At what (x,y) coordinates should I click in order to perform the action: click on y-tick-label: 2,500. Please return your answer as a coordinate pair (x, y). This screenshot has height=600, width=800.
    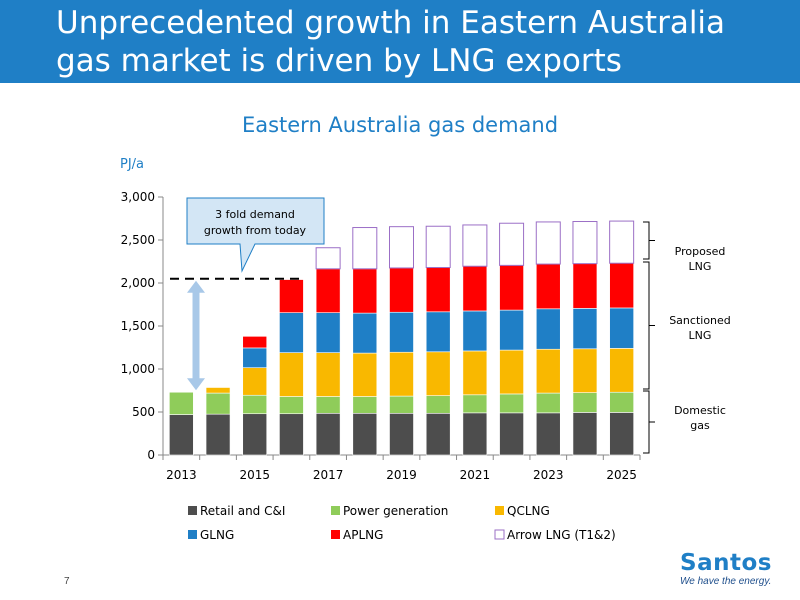
    Looking at the image, I should click on (138, 240).